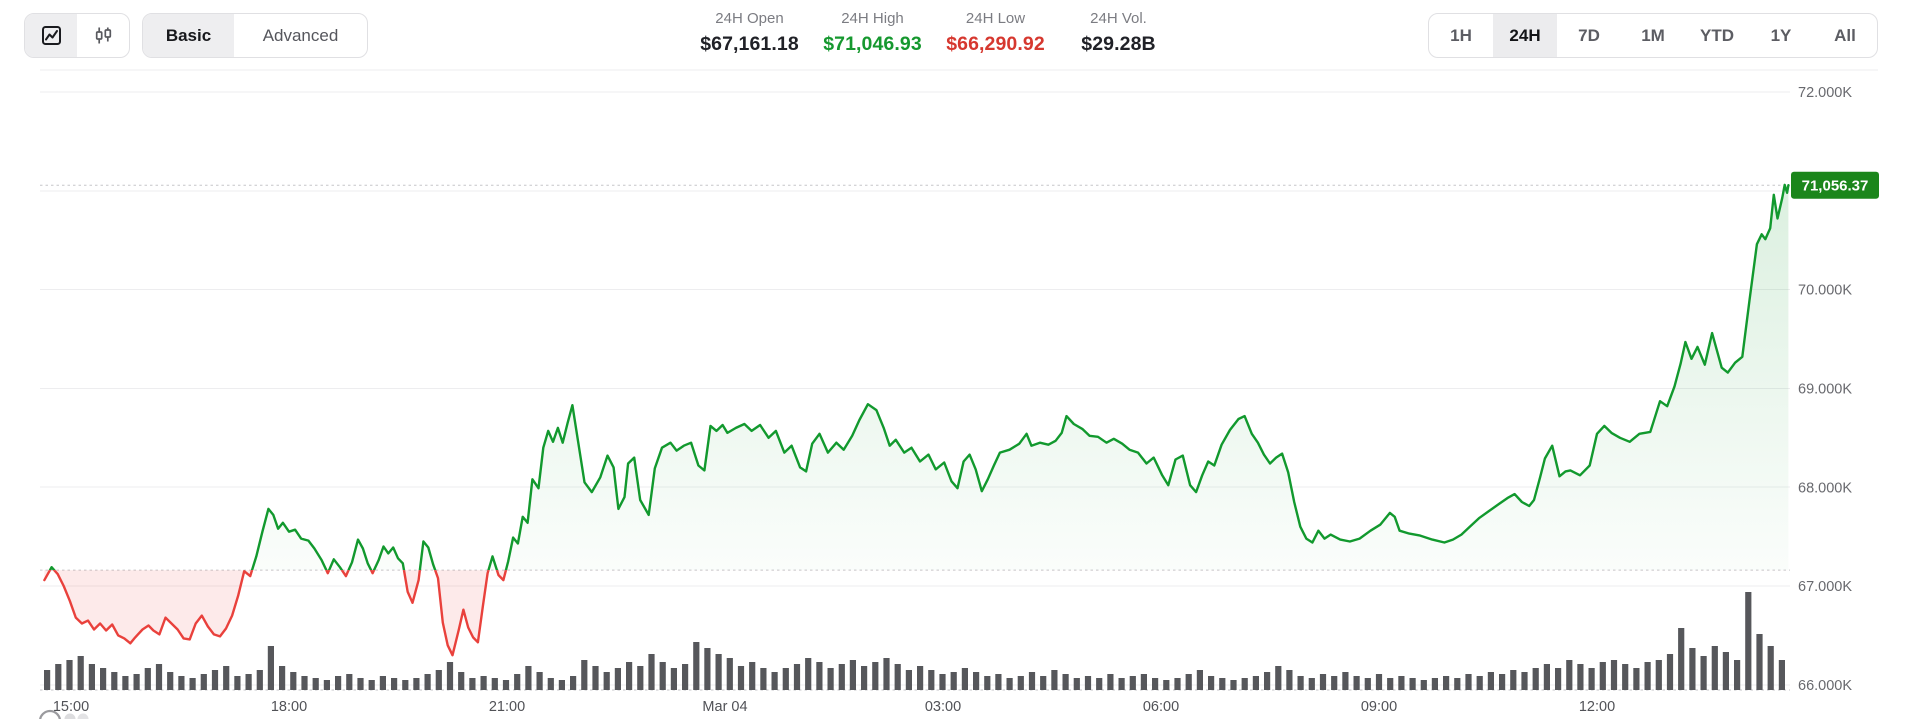  What do you see at coordinates (1825, 389) in the screenshot?
I see `y-axis-label: 69.000K` at bounding box center [1825, 389].